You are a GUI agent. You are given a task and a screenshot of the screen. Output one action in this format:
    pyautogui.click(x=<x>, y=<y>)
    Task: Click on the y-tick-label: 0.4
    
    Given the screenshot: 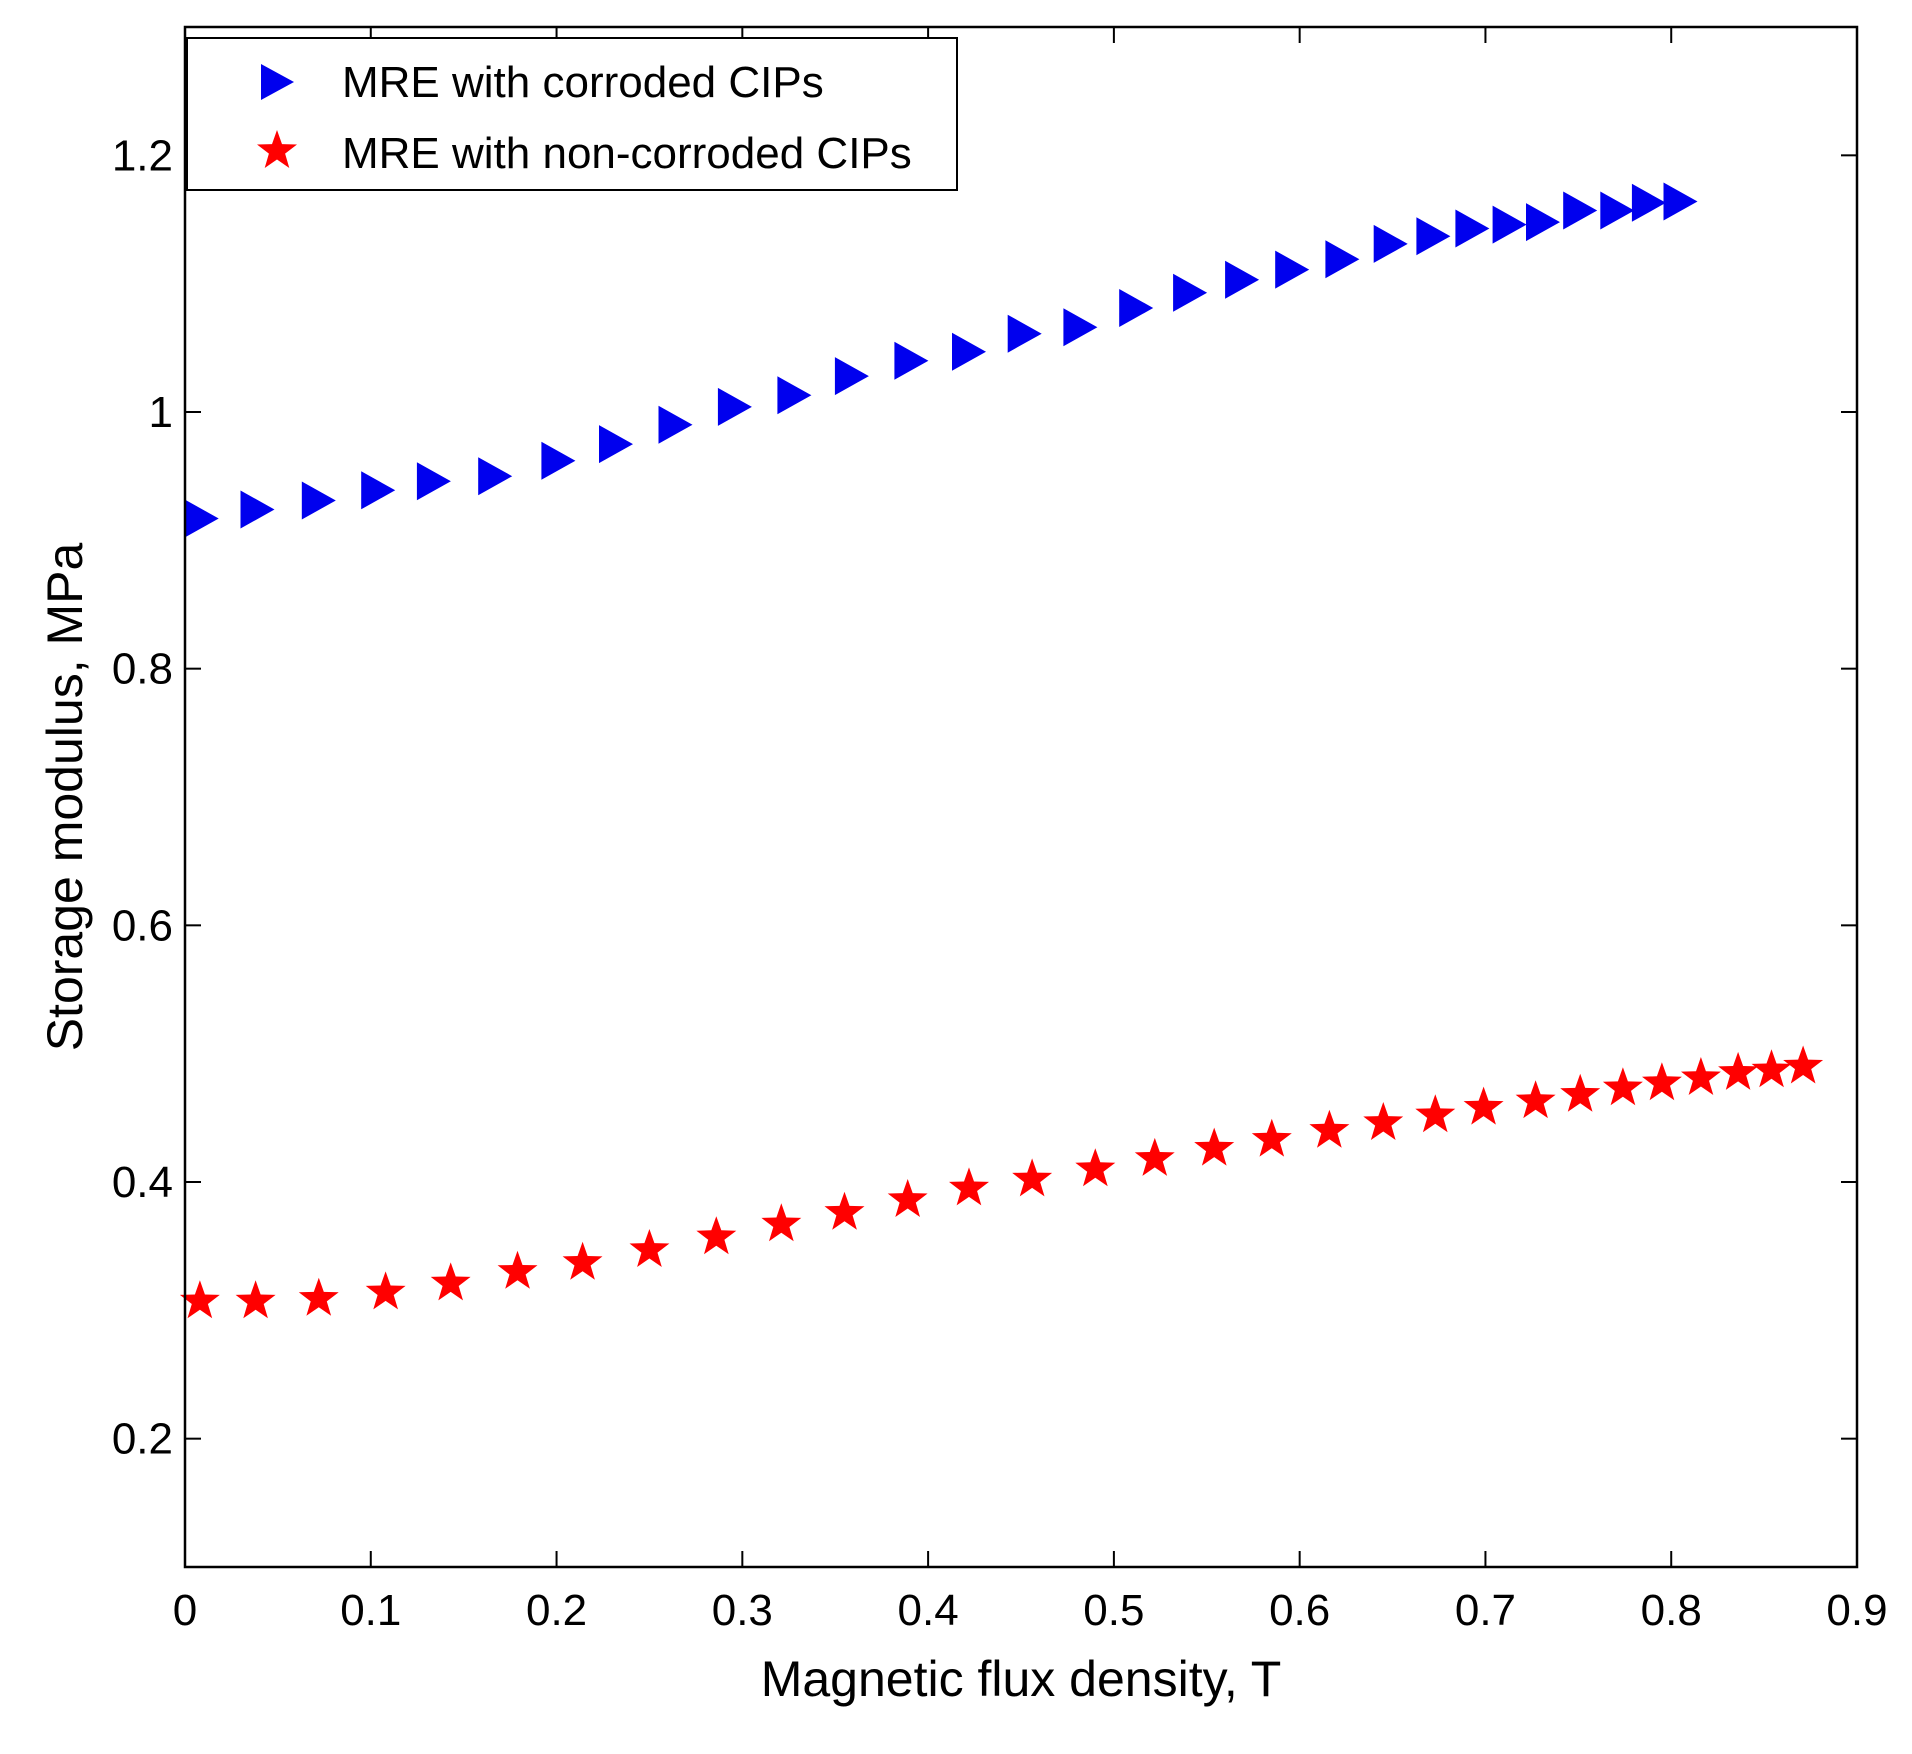 What is the action you would take?
    pyautogui.click(x=142, y=1182)
    